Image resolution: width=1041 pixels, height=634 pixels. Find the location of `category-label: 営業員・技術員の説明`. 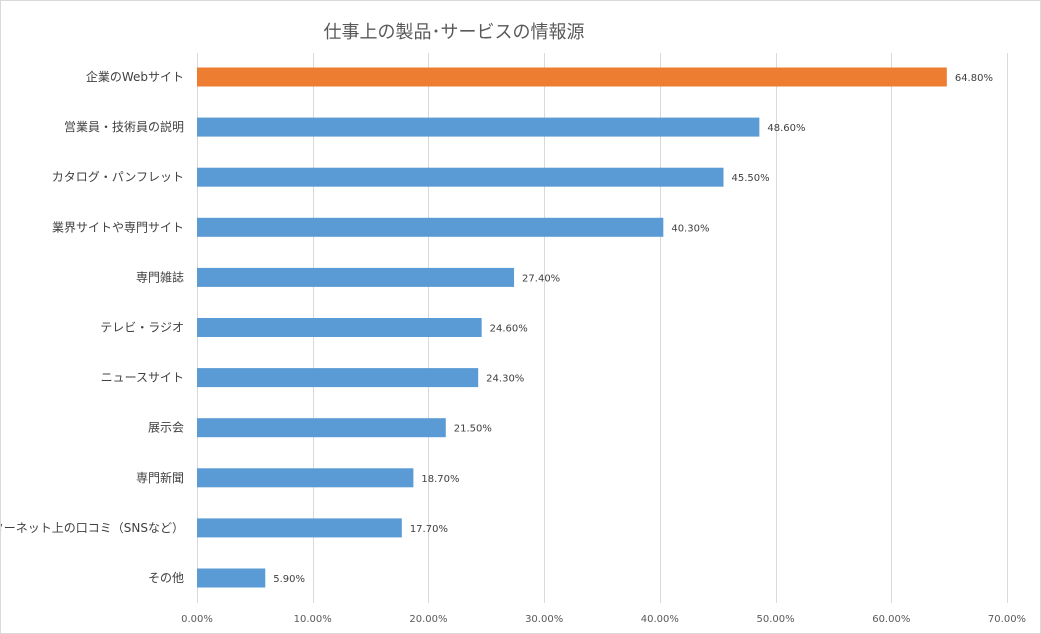

category-label: 営業員・技術員の説明 is located at coordinates (124, 126).